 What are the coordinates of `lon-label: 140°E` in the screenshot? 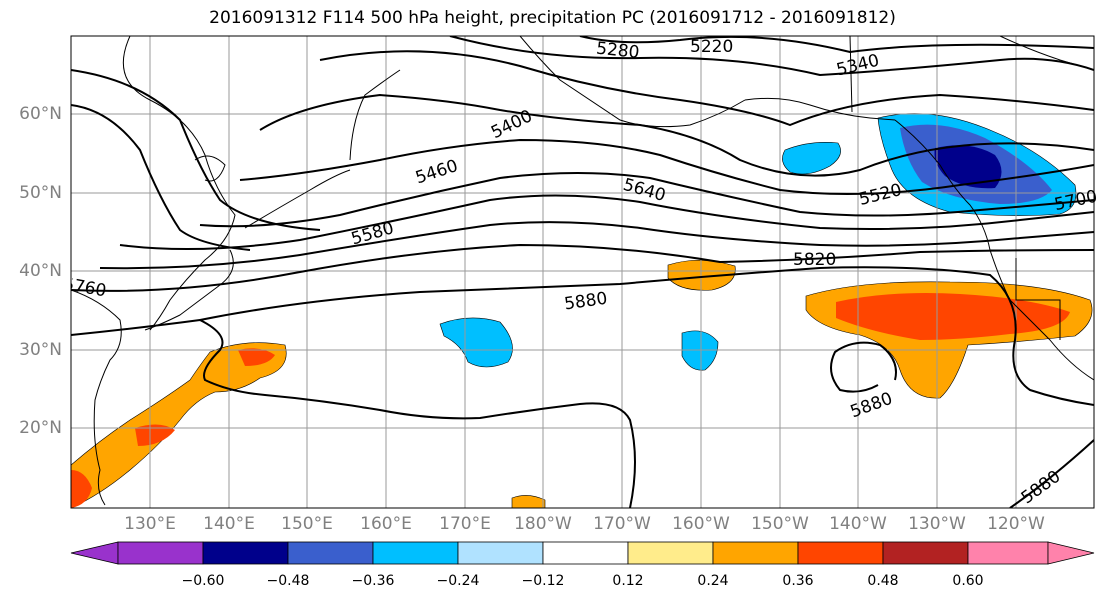 It's located at (229, 524).